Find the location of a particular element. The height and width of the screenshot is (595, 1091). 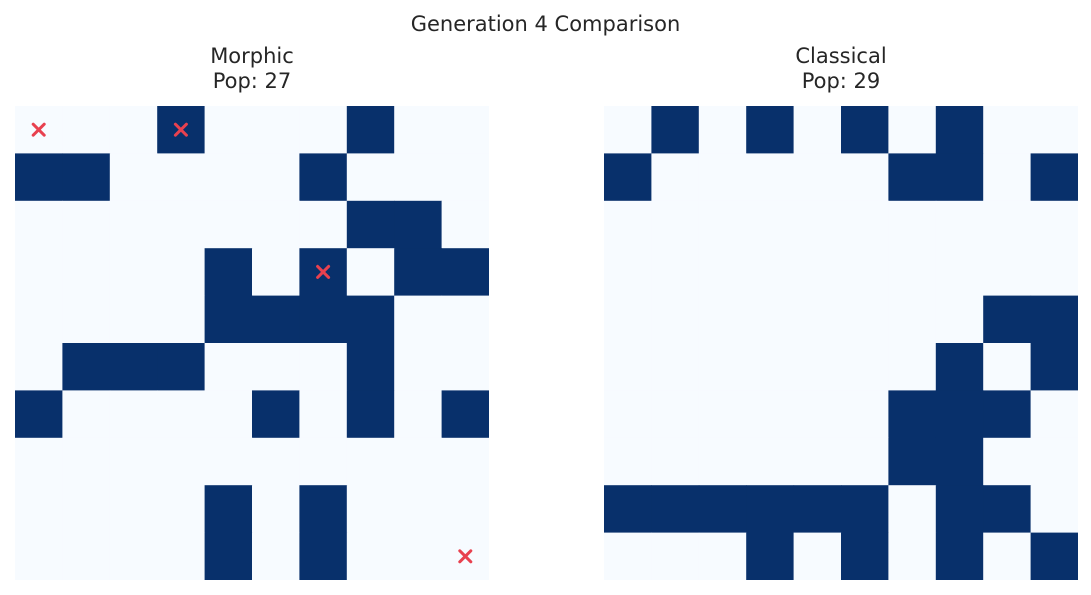

classical-panel-title: Classical Pop: 29 is located at coordinates (841, 75).